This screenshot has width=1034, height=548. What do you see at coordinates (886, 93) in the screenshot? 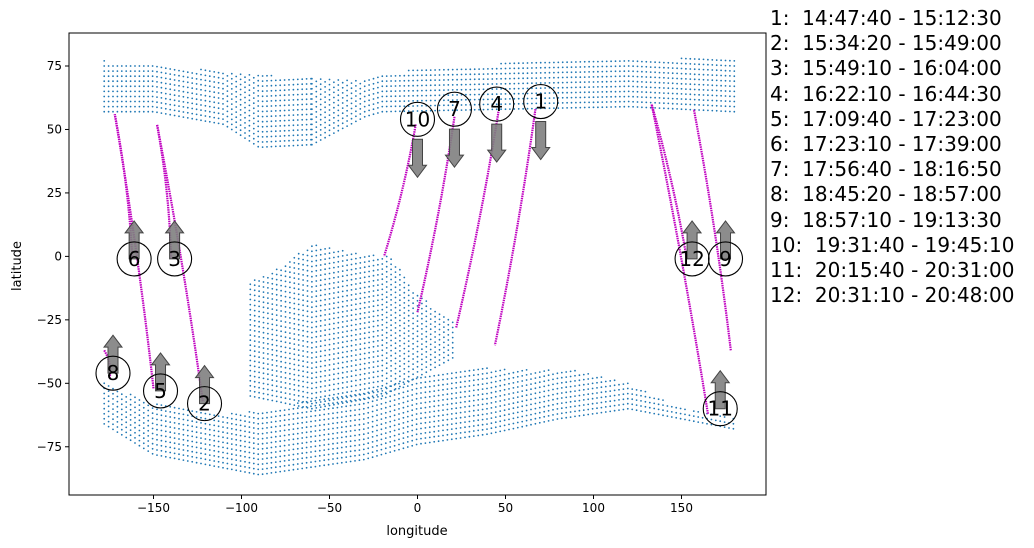
I see `legend-entry-4: 4: 16:22:10 - 16:44:30` at bounding box center [886, 93].